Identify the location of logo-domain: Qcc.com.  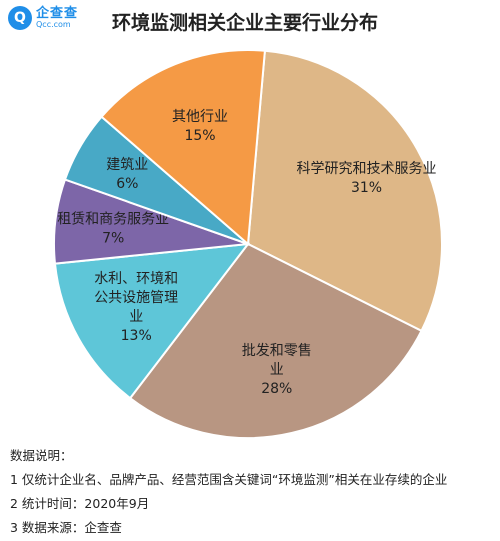
(53, 24).